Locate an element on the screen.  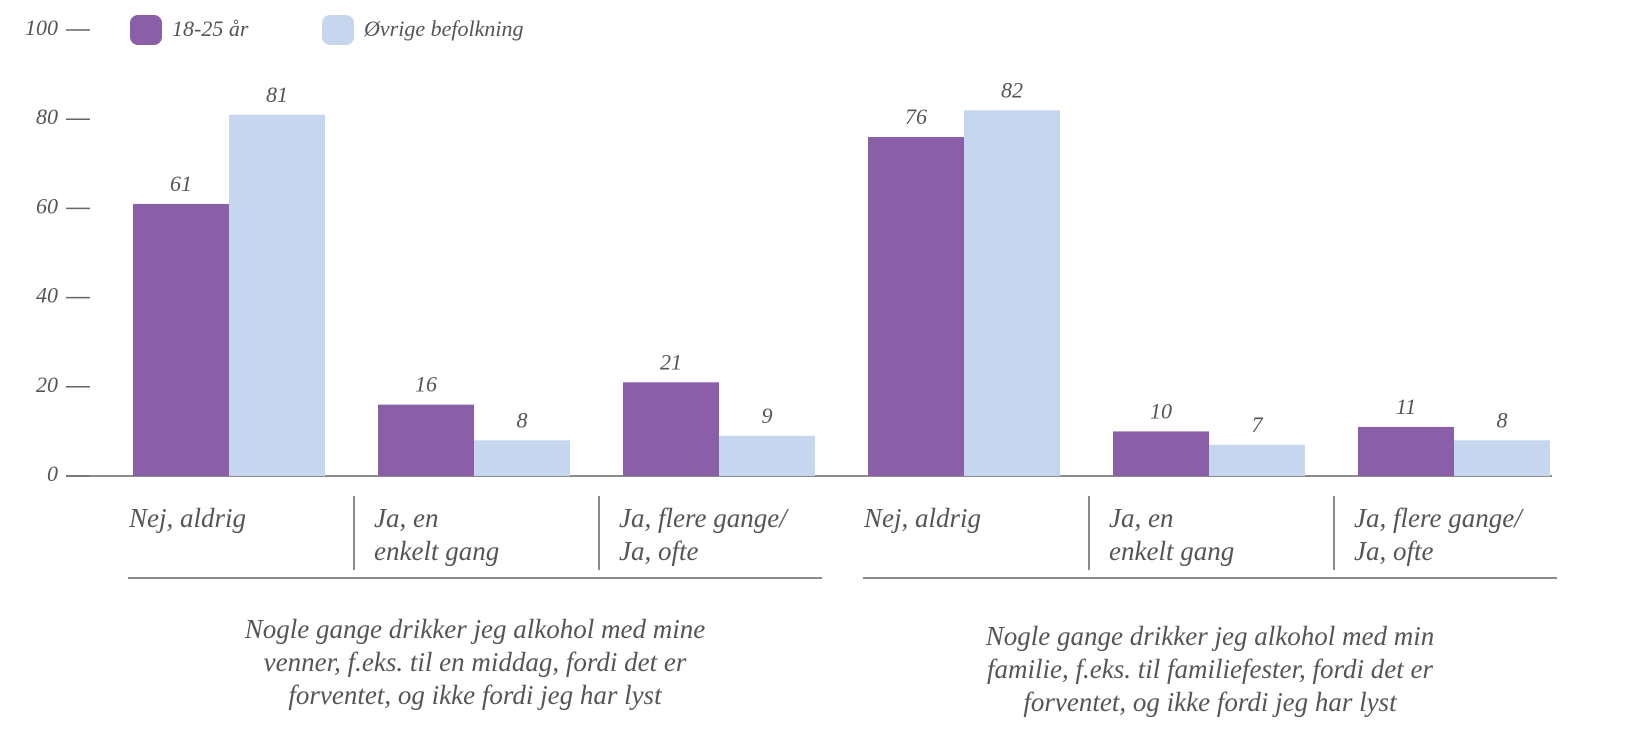
data-label: 81 is located at coordinates (277, 94).